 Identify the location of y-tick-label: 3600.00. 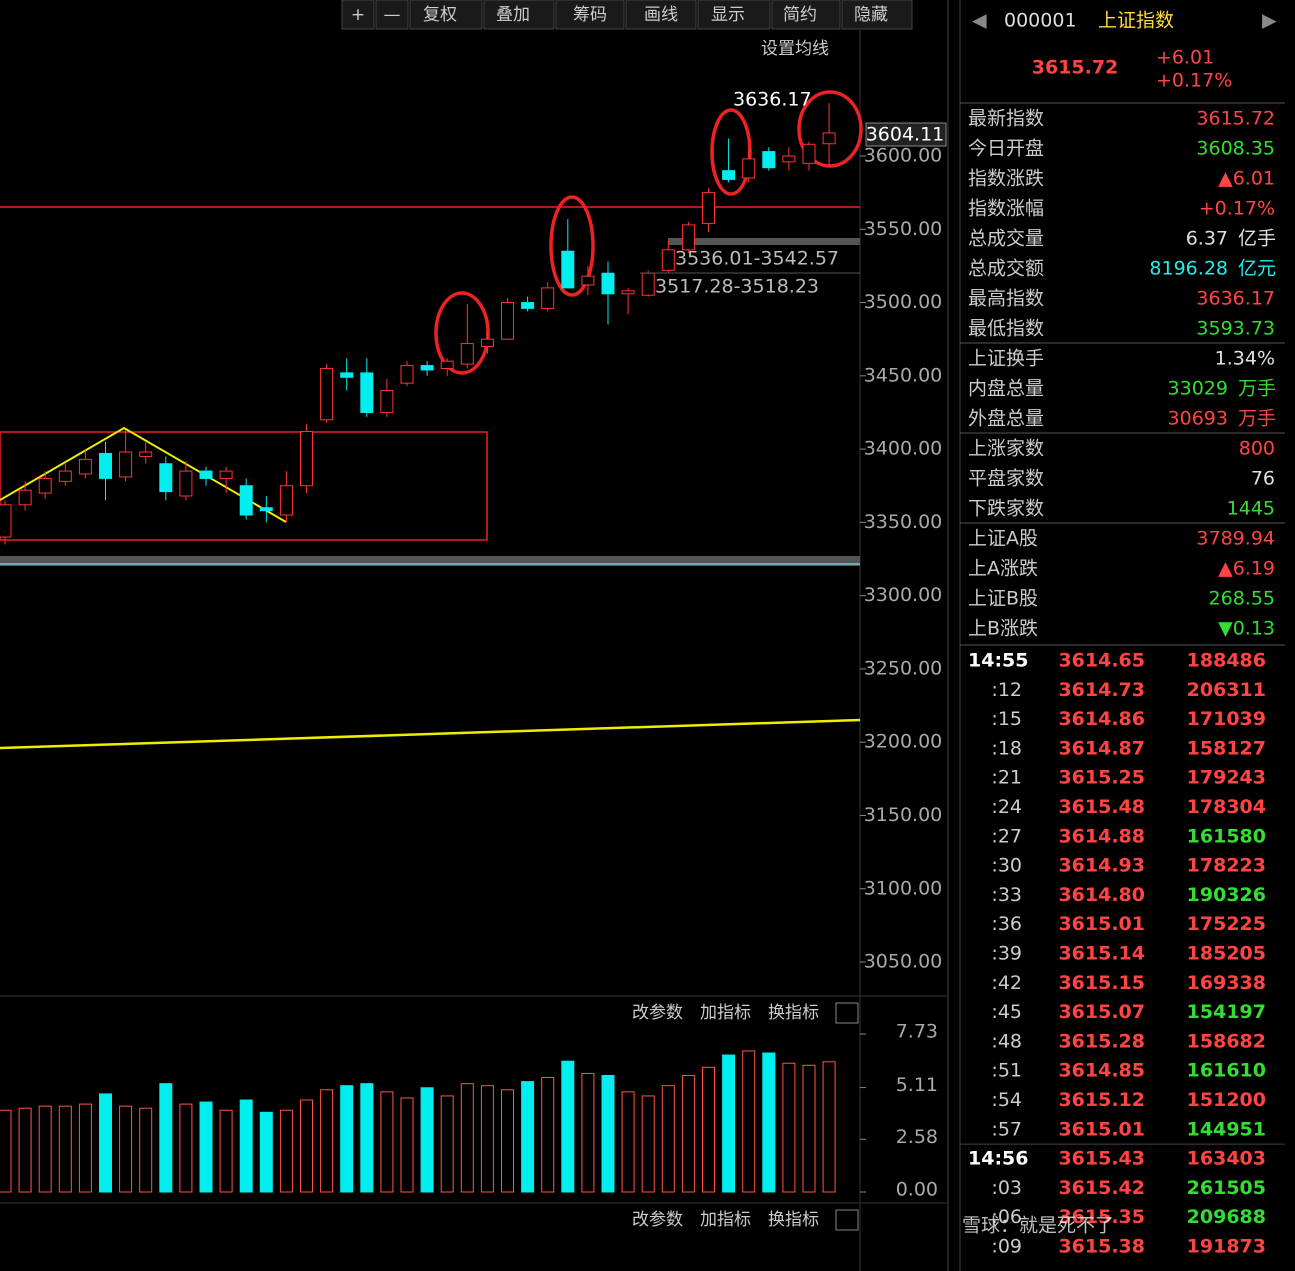
(903, 156).